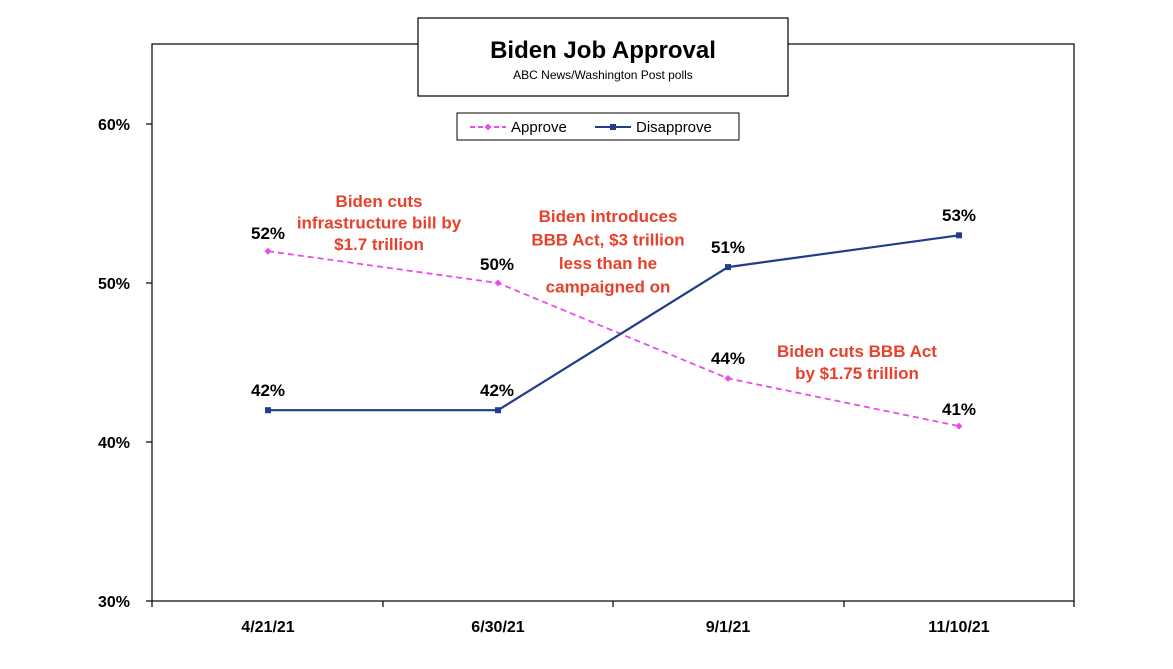 The width and height of the screenshot is (1173, 669). What do you see at coordinates (379, 201) in the screenshot?
I see `annotation-line: Biden cuts` at bounding box center [379, 201].